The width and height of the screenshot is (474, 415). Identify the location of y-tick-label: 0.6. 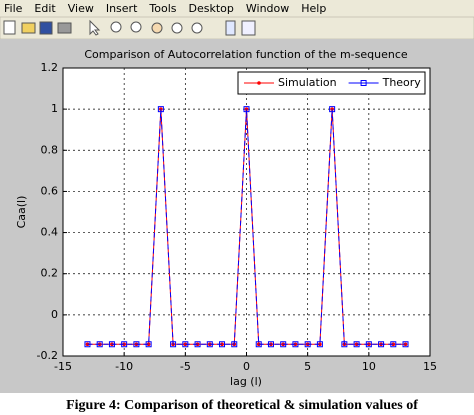
(50, 190).